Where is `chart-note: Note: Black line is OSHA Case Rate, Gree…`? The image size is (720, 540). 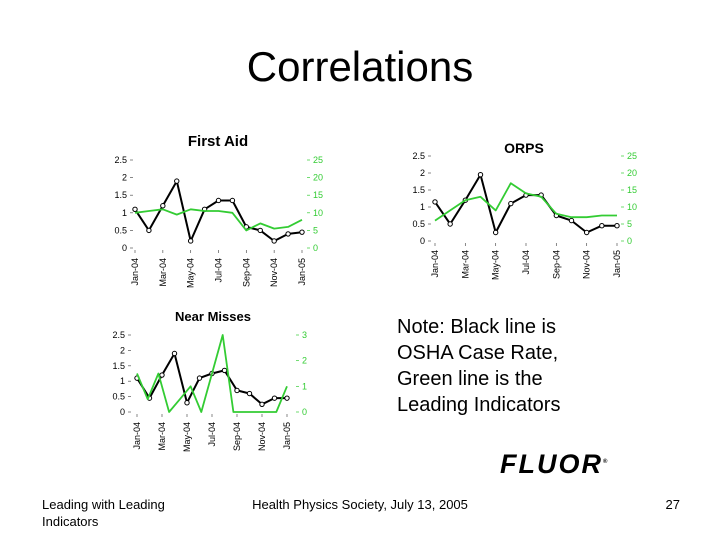 chart-note: Note: Black line is OSHA Case Rate, Gree… is located at coordinates (512, 366).